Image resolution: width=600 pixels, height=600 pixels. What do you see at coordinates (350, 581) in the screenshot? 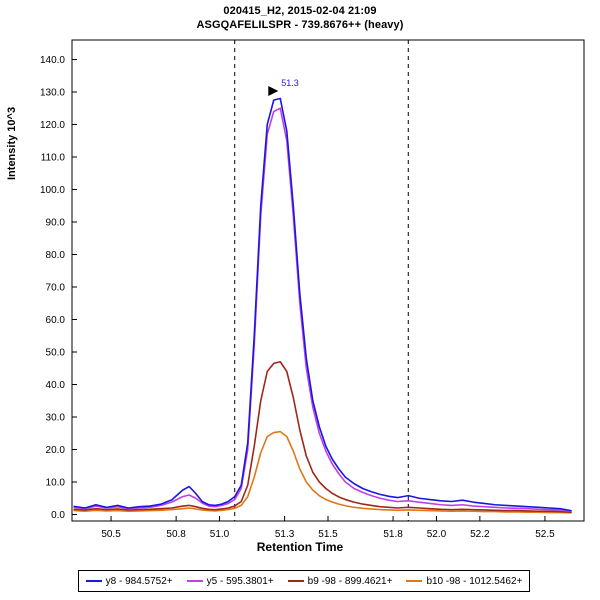
I see `legend-label-b9: b9 -98 - 899.4621+` at bounding box center [350, 581].